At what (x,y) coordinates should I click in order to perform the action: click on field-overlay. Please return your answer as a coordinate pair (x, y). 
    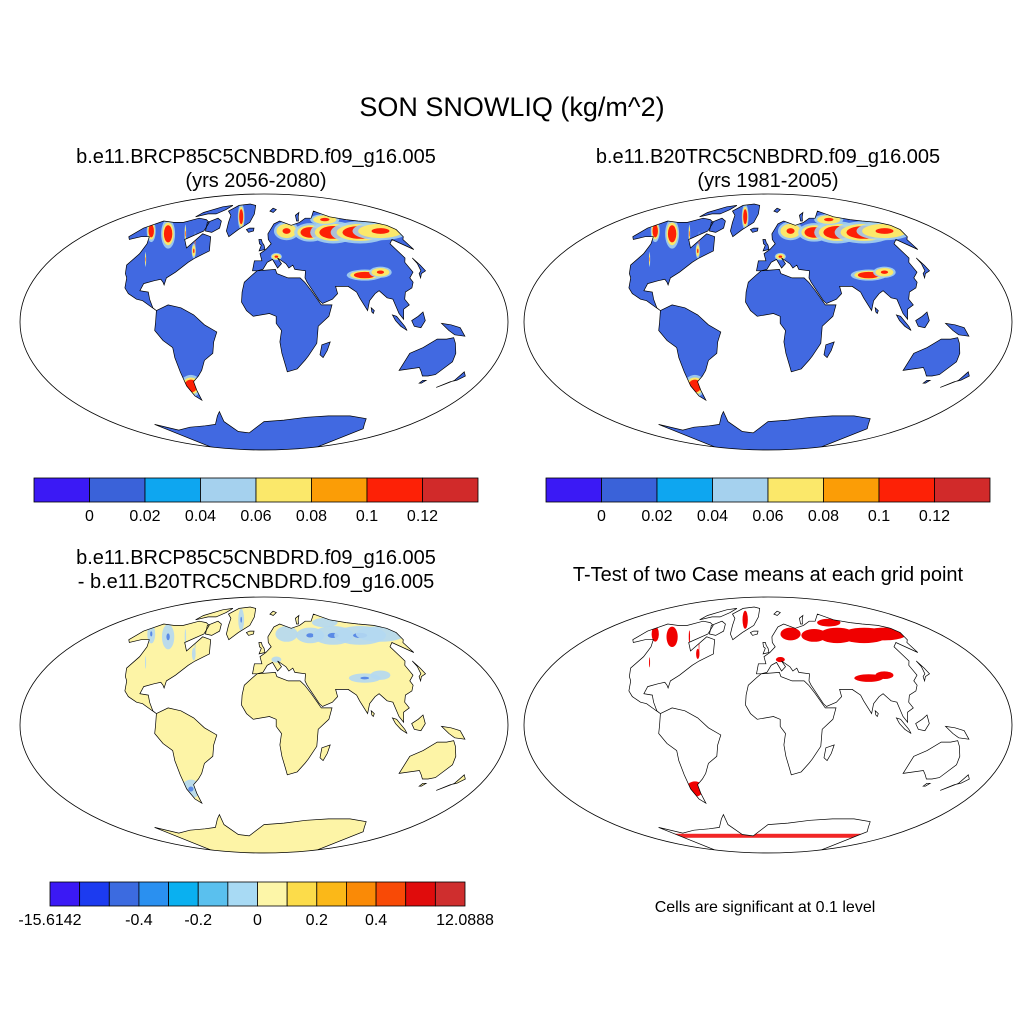
    Looking at the image, I should click on (799, 724).